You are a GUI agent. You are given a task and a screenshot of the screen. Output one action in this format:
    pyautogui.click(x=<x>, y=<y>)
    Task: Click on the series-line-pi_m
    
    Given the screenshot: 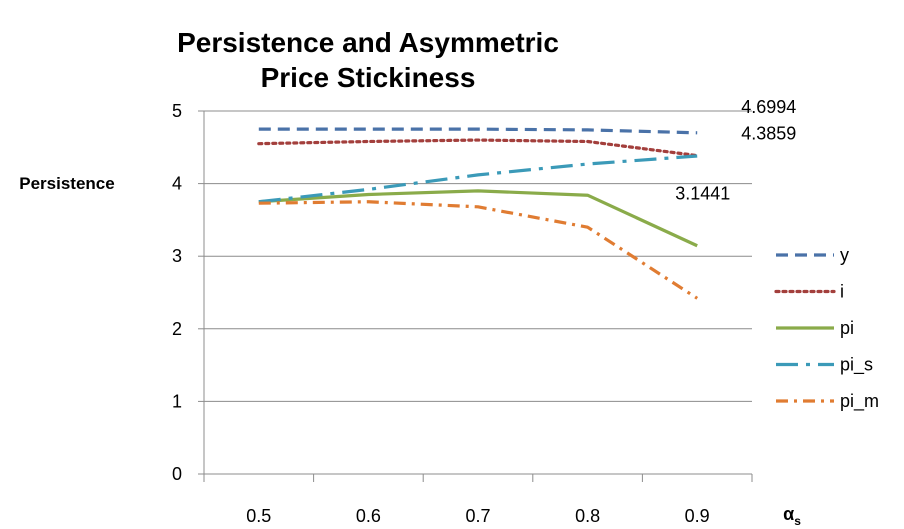 What is the action you would take?
    pyautogui.click(x=478, y=250)
    